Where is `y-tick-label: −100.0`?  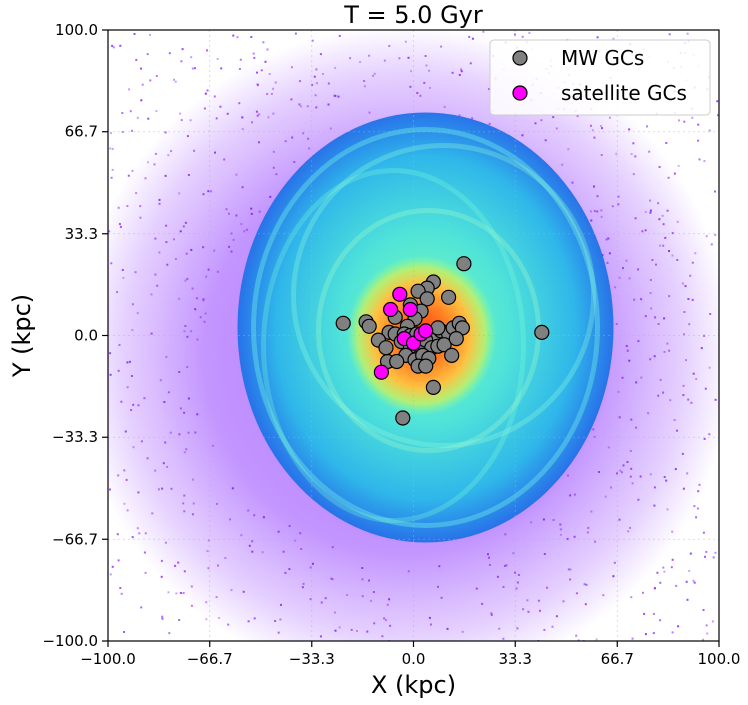 y-tick-label: −100.0 is located at coordinates (70, 641).